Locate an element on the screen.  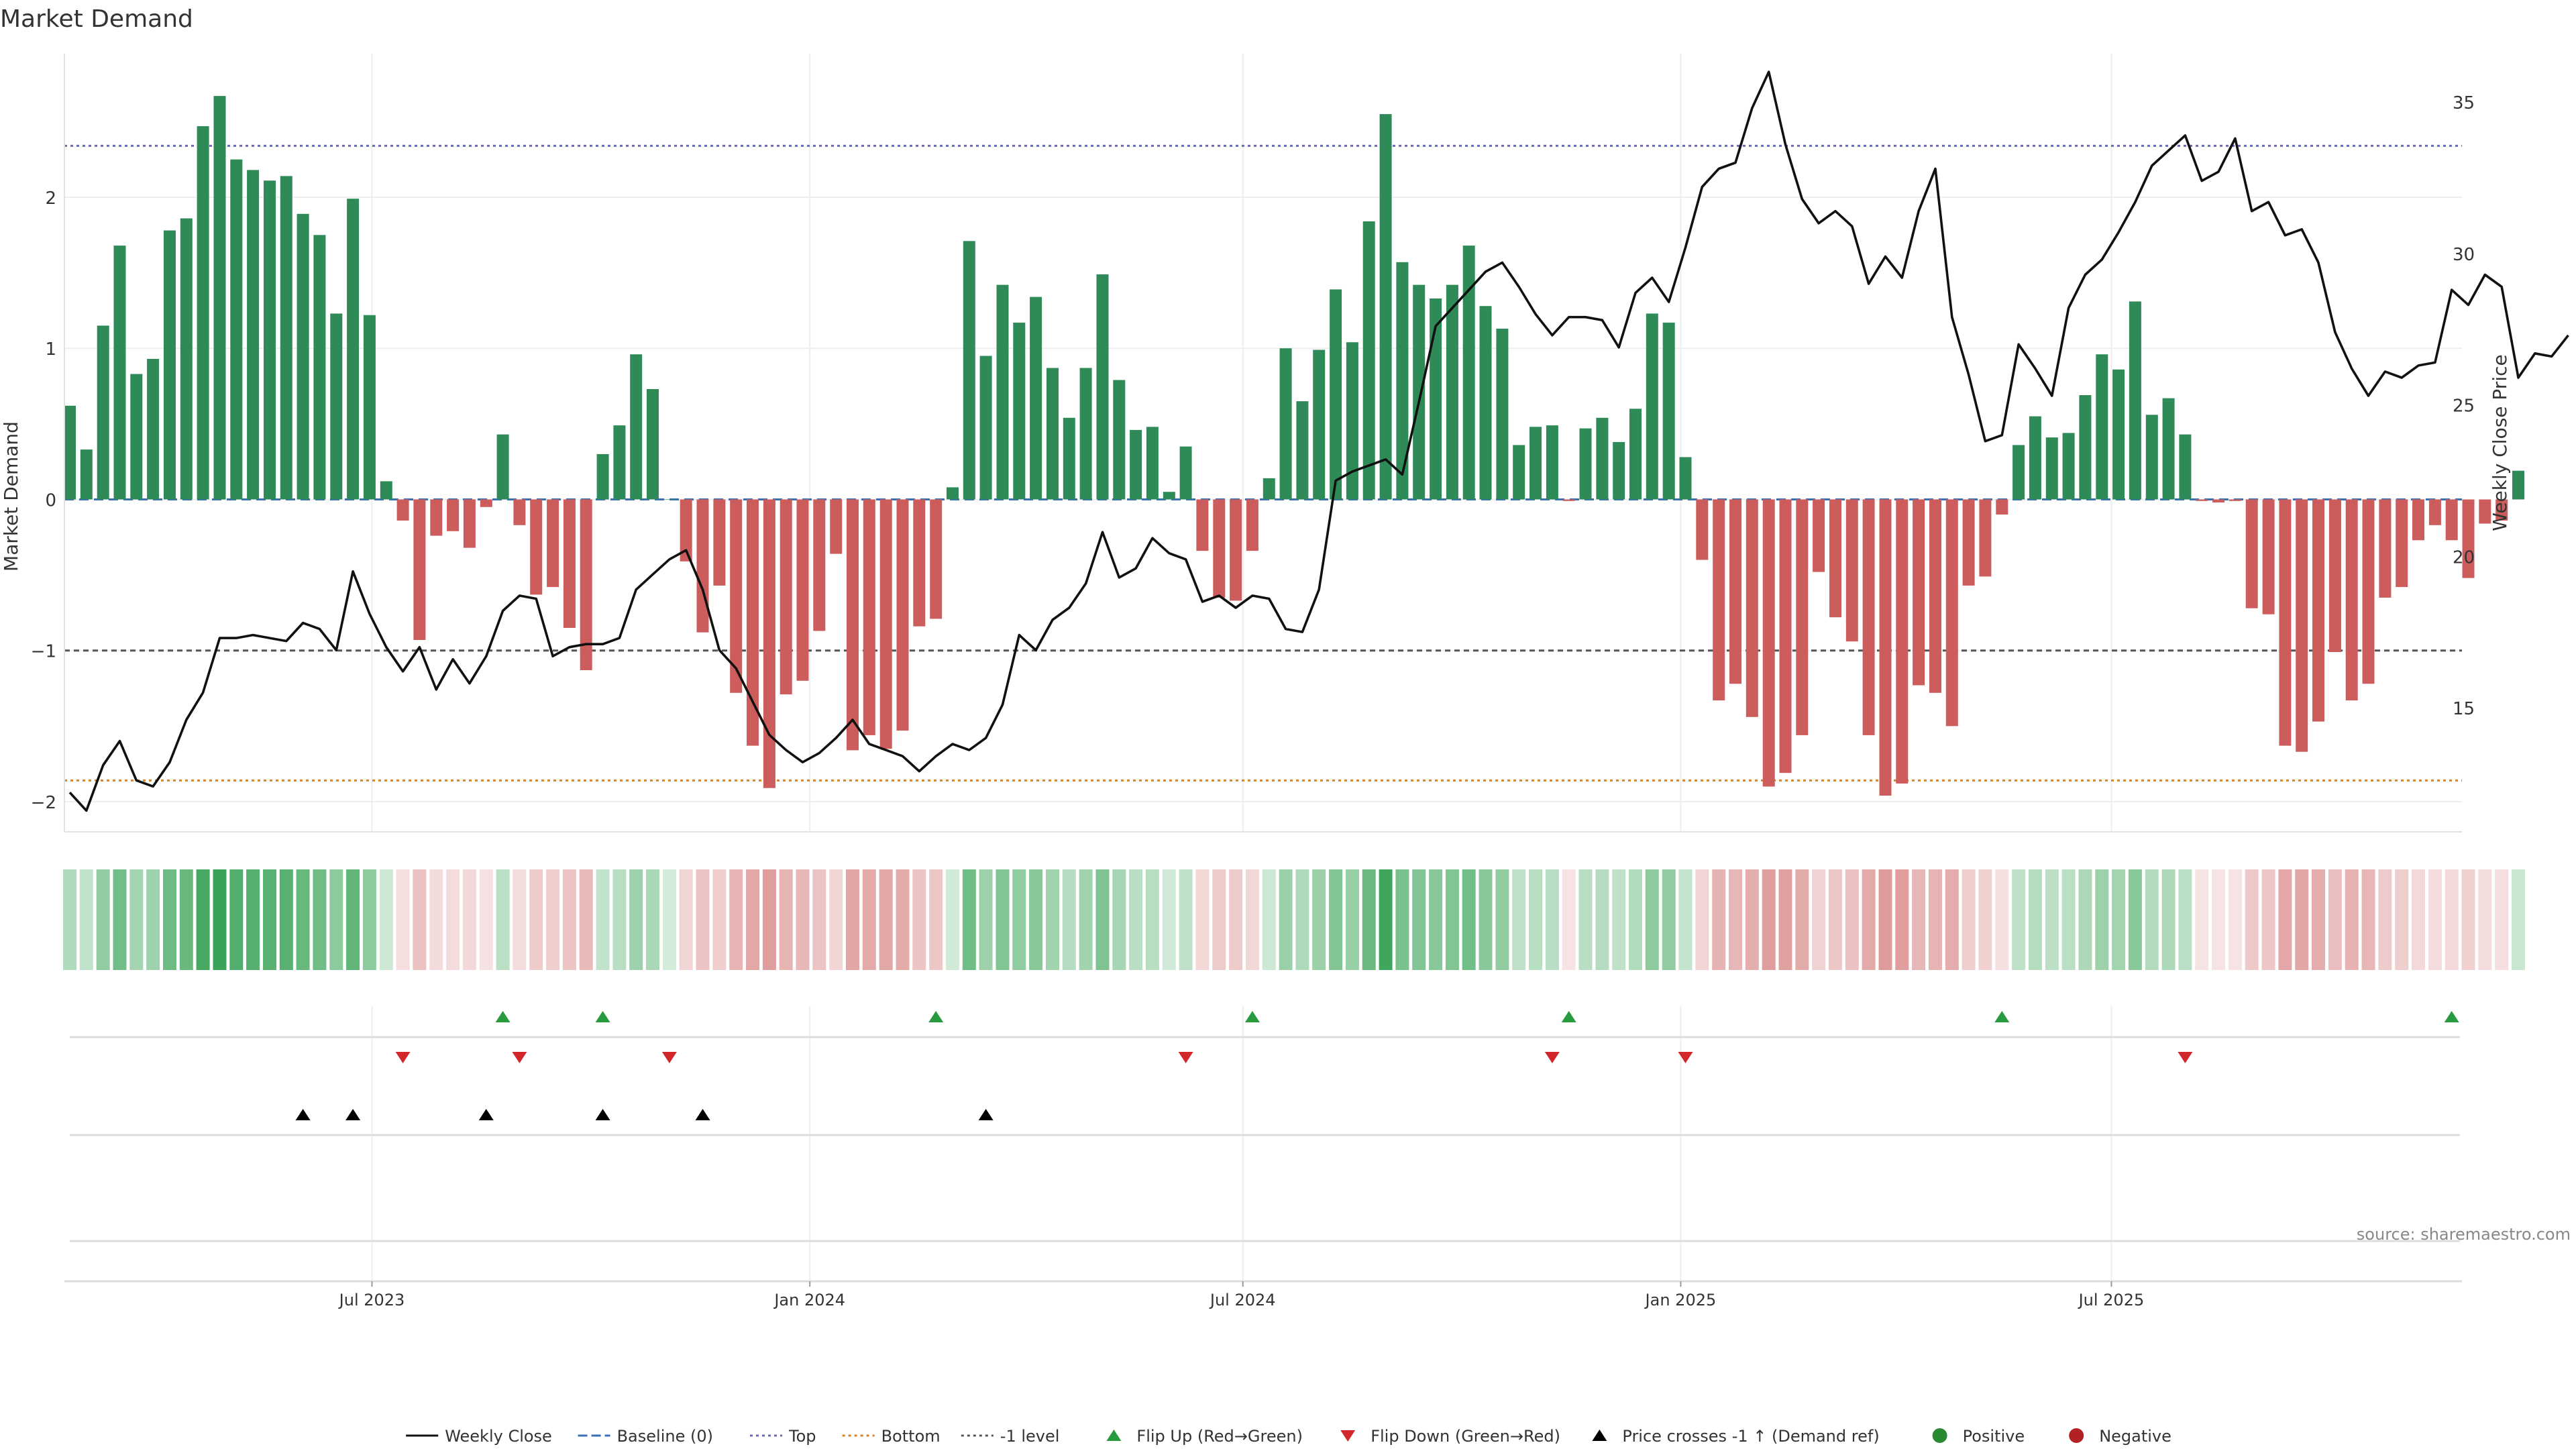
legend-label: Negative is located at coordinates (2135, 1436).